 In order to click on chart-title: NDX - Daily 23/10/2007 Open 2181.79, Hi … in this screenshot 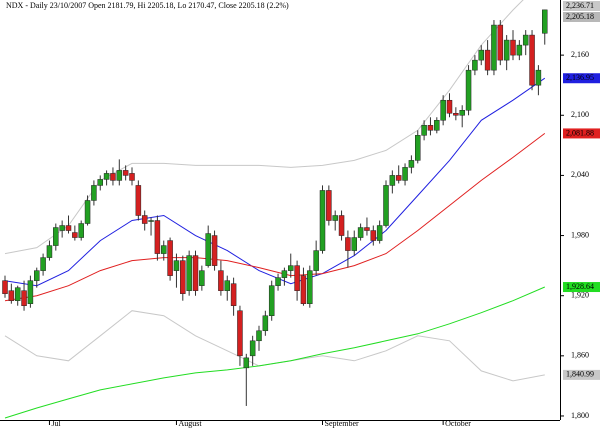, I will do `click(147, 5)`.